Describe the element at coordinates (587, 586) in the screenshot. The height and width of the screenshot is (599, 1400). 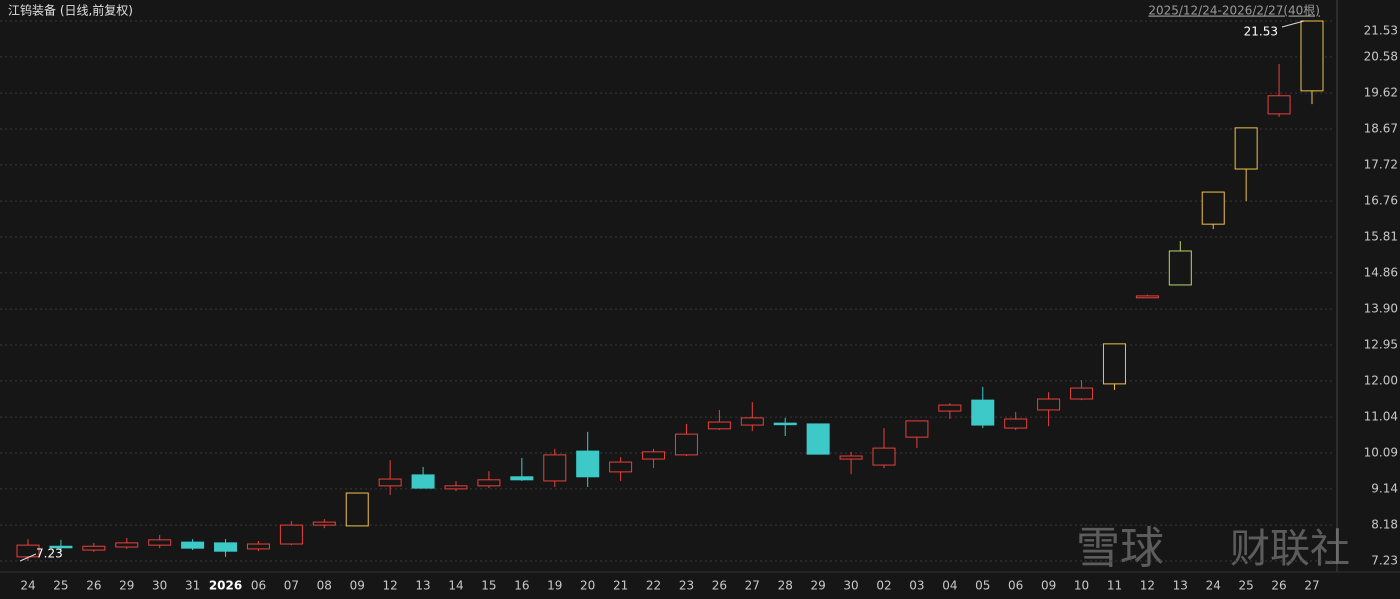
I see `x-tick-label: 20` at that location.